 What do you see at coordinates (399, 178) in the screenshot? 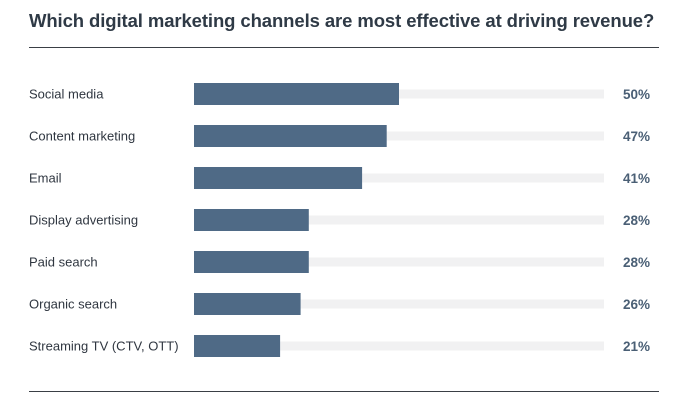
I see `bar-track-email` at bounding box center [399, 178].